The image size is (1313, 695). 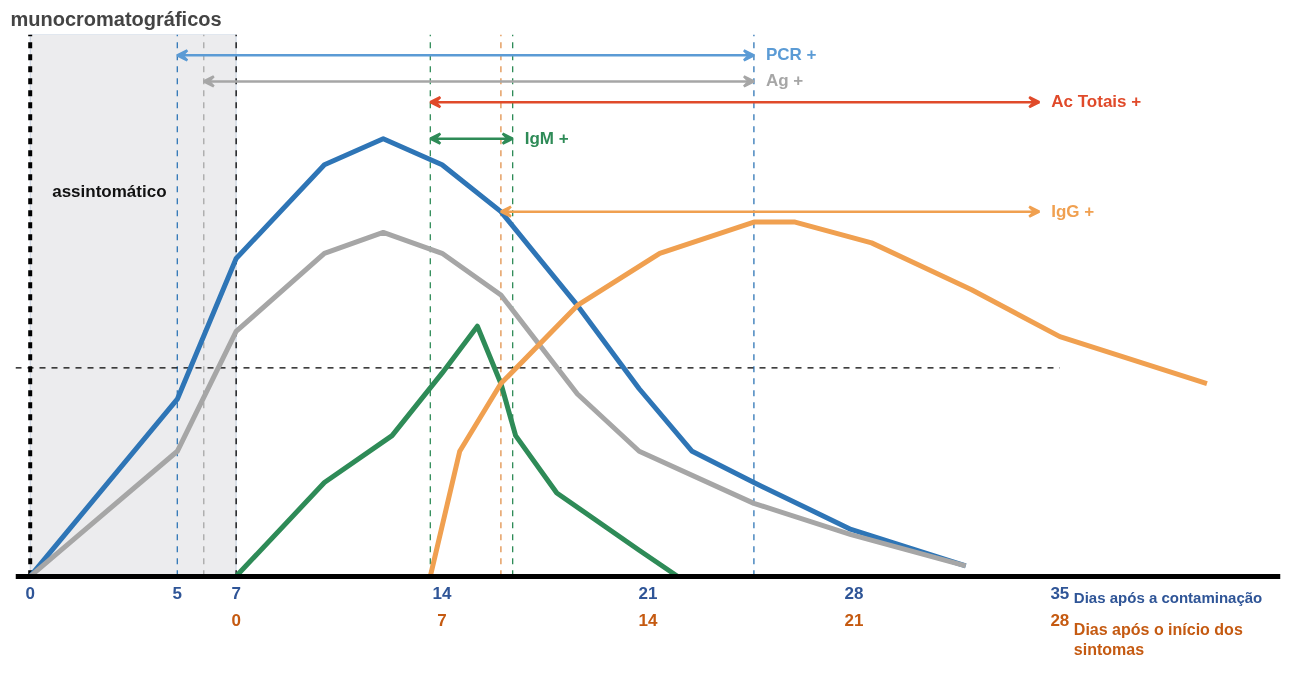 I want to click on series-label: IgM +, so click(x=546, y=138).